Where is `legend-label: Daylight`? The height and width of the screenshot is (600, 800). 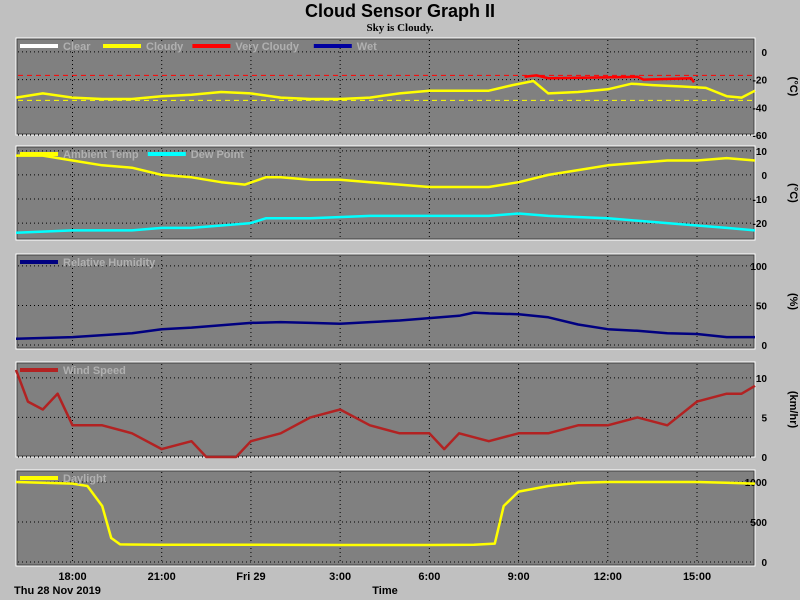
legend-label: Daylight is located at coordinates (85, 479).